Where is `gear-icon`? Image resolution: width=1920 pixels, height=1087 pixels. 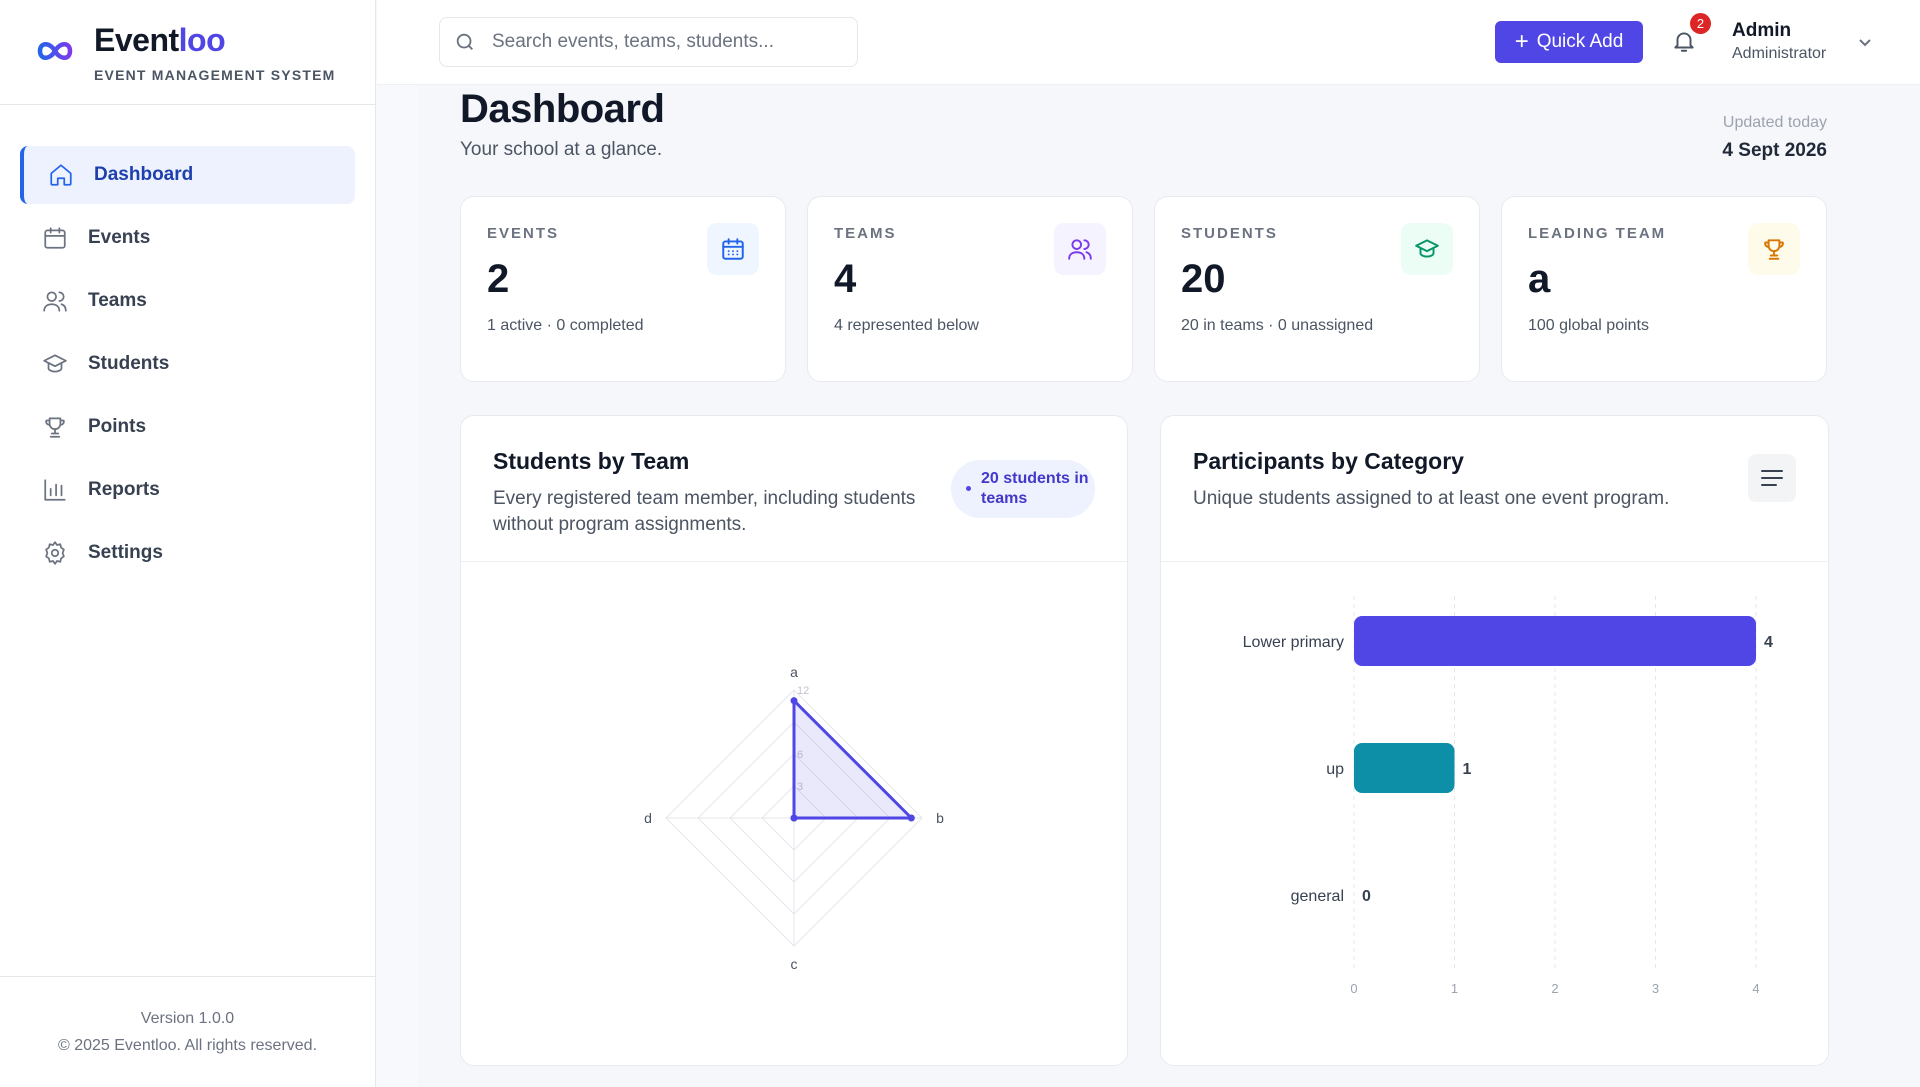
gear-icon is located at coordinates (55, 553).